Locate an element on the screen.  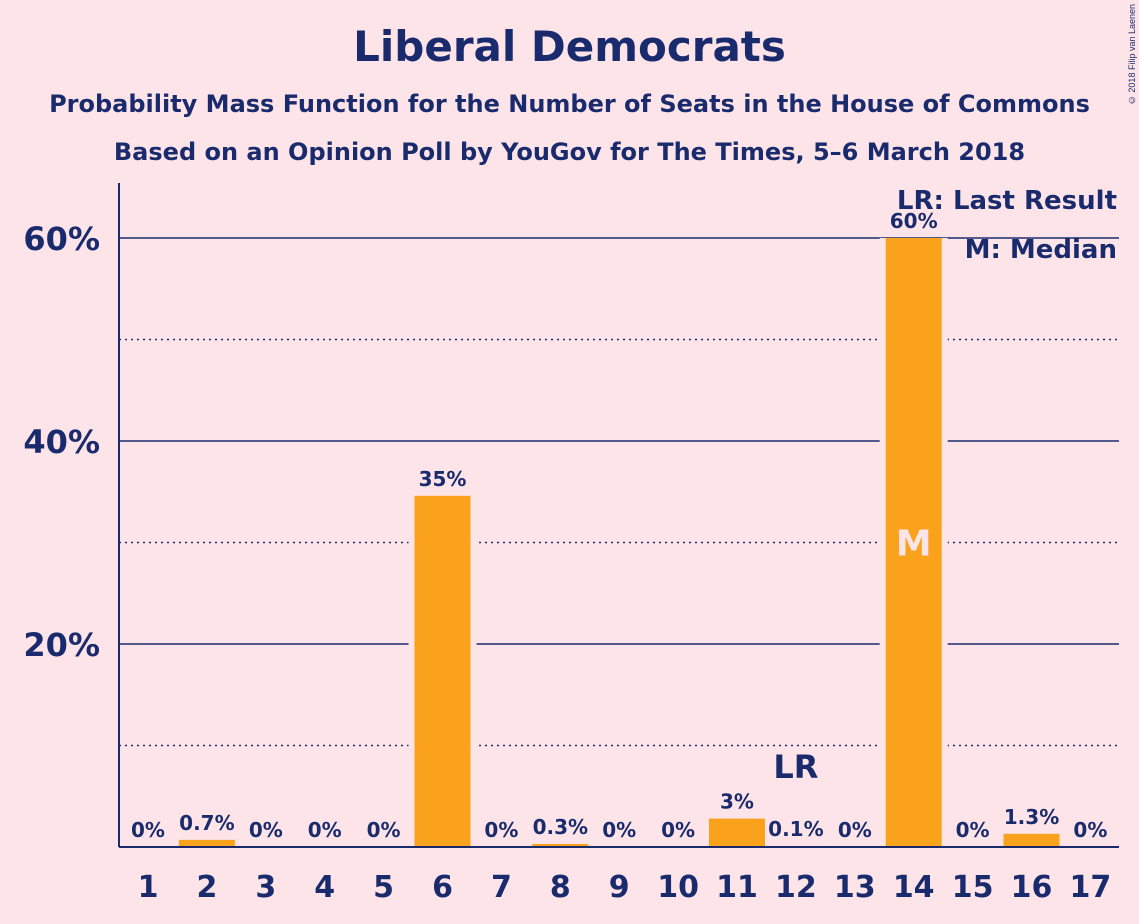
x-tick-label: 6 is located at coordinates (442, 887).